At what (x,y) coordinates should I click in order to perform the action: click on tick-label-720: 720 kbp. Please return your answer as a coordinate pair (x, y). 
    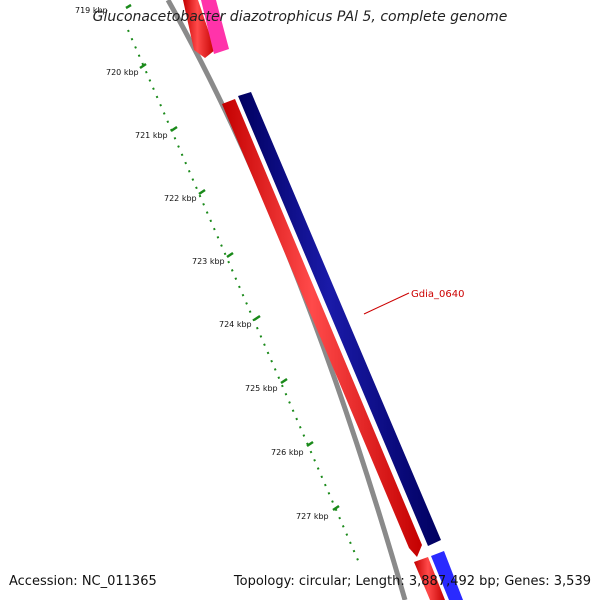
    Looking at the image, I should click on (122, 72).